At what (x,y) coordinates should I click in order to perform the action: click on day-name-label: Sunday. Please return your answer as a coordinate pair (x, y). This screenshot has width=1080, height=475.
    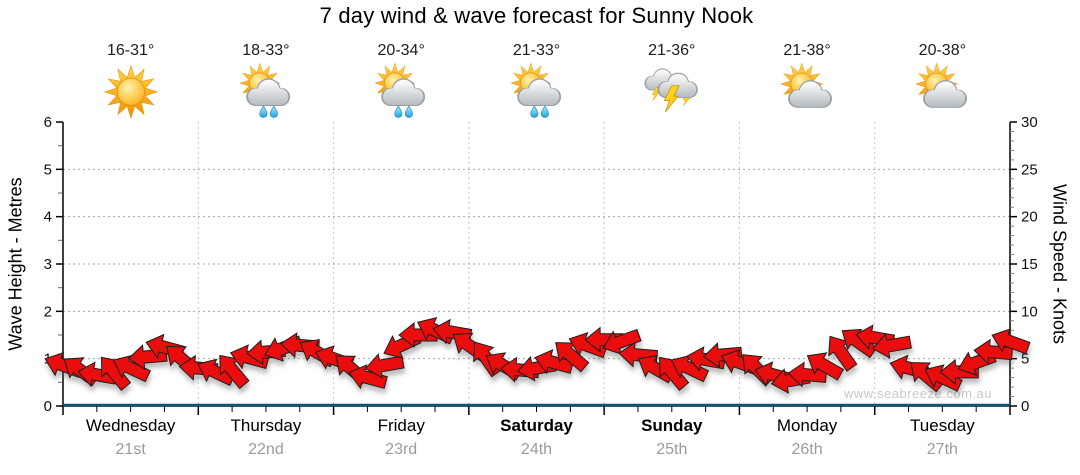
    Looking at the image, I should click on (672, 425).